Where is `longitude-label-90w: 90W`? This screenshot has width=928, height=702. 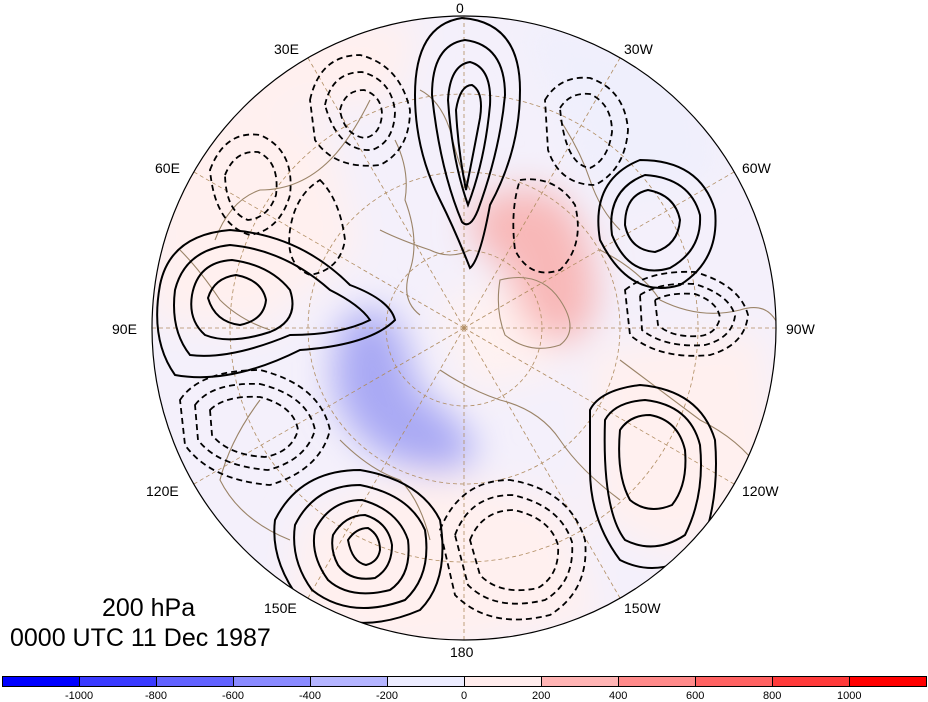
longitude-label-90w: 90W is located at coordinates (800, 329).